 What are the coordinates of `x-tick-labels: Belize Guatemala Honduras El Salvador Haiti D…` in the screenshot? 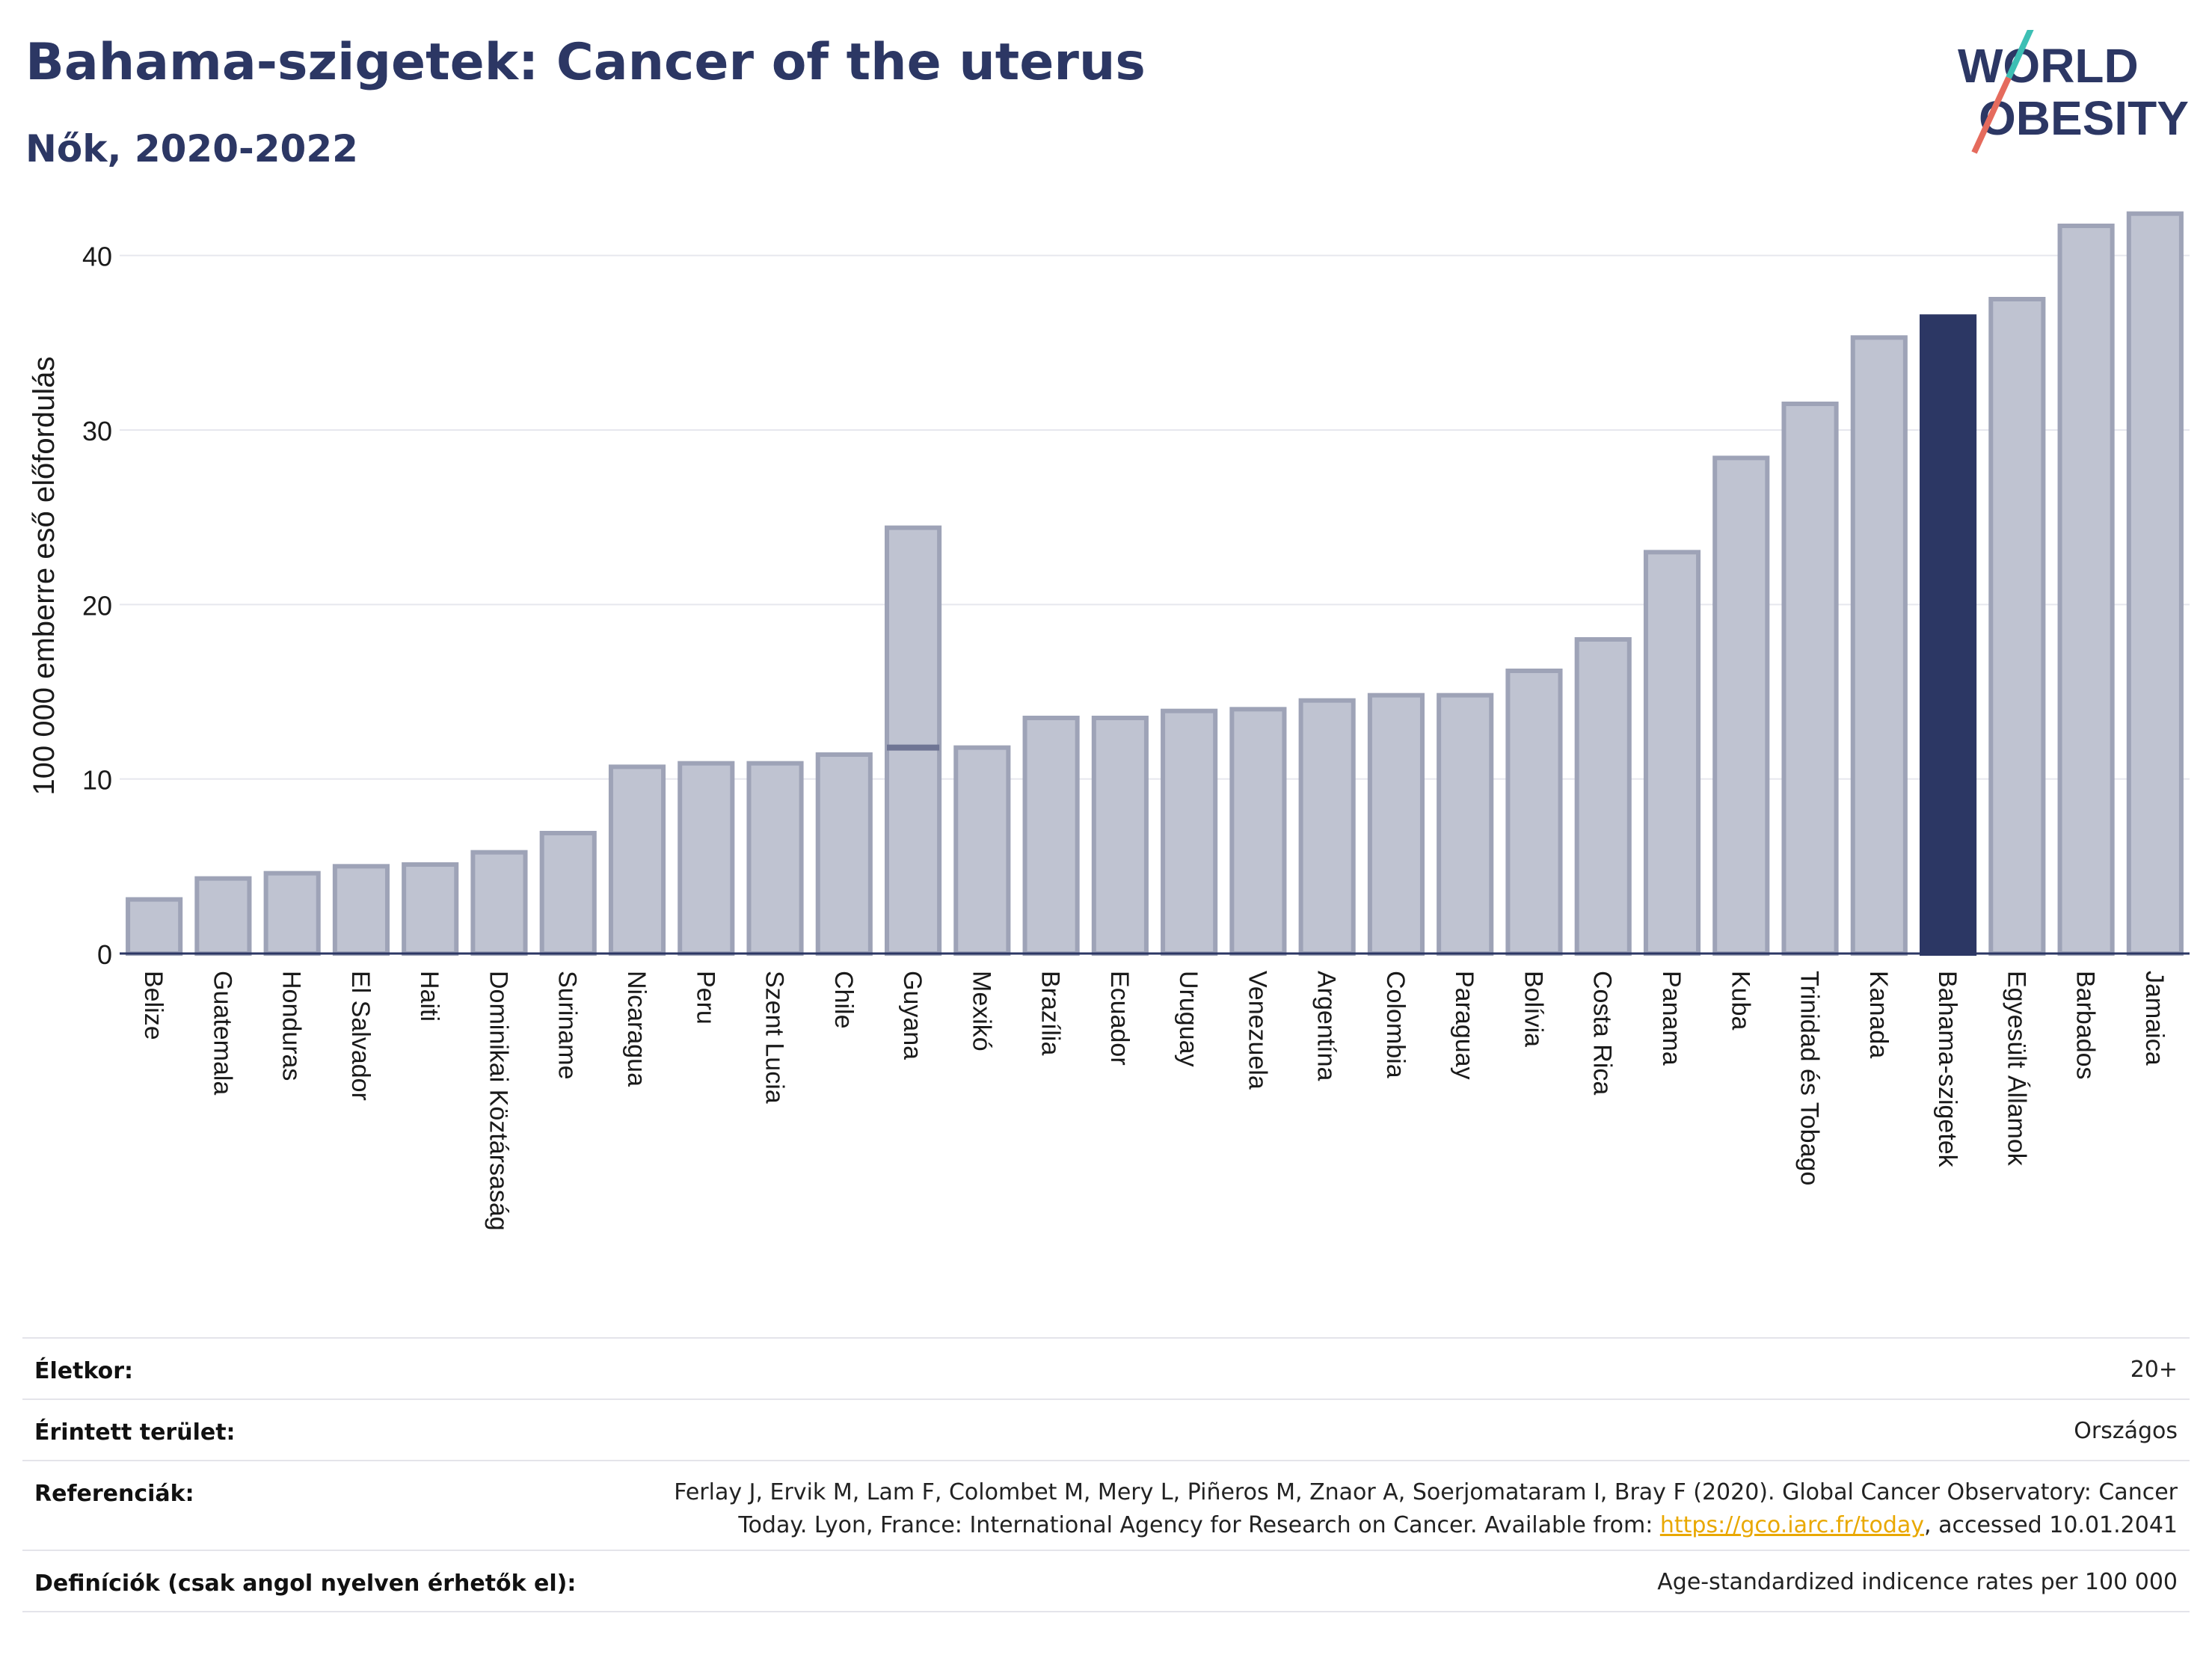 It's located at (1154, 1101).